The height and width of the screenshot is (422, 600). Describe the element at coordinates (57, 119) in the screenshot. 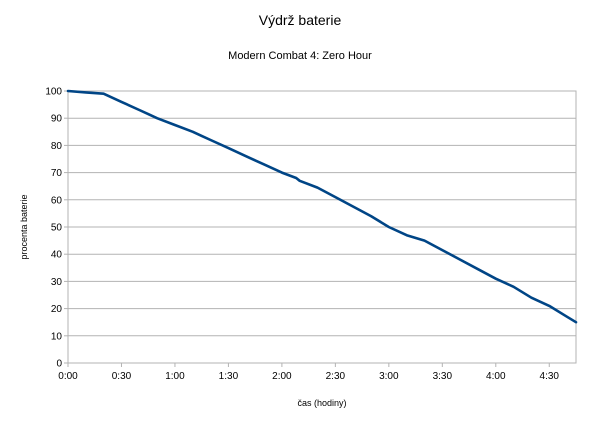

I see `y-tick-label: 90` at that location.